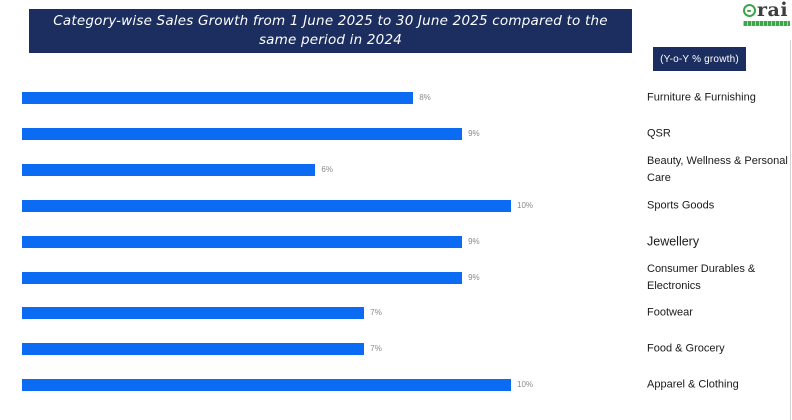 The width and height of the screenshot is (792, 420). What do you see at coordinates (790, 230) in the screenshot?
I see `right-edge-divider` at bounding box center [790, 230].